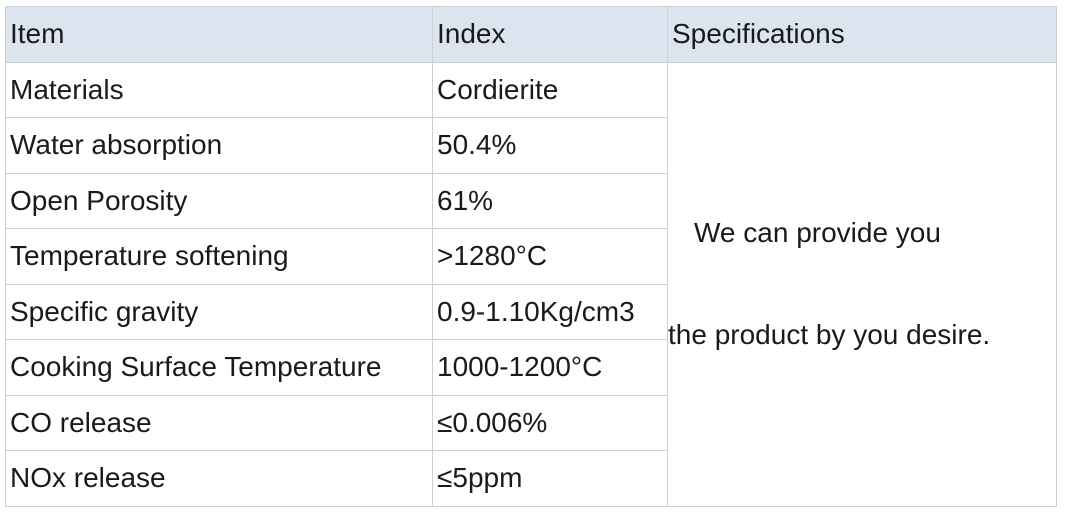 This screenshot has width=1069, height=523. Describe the element at coordinates (550, 200) in the screenshot. I see `table-cell: 61%` at that location.